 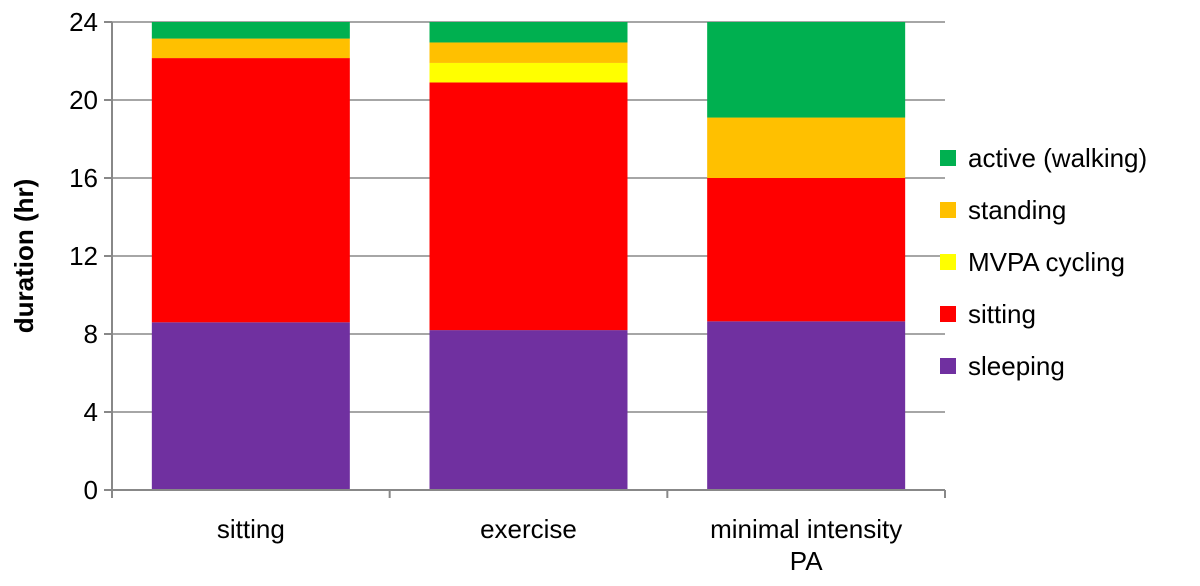 I want to click on bar-segment-active-walking--1, so click(x=528, y=32).